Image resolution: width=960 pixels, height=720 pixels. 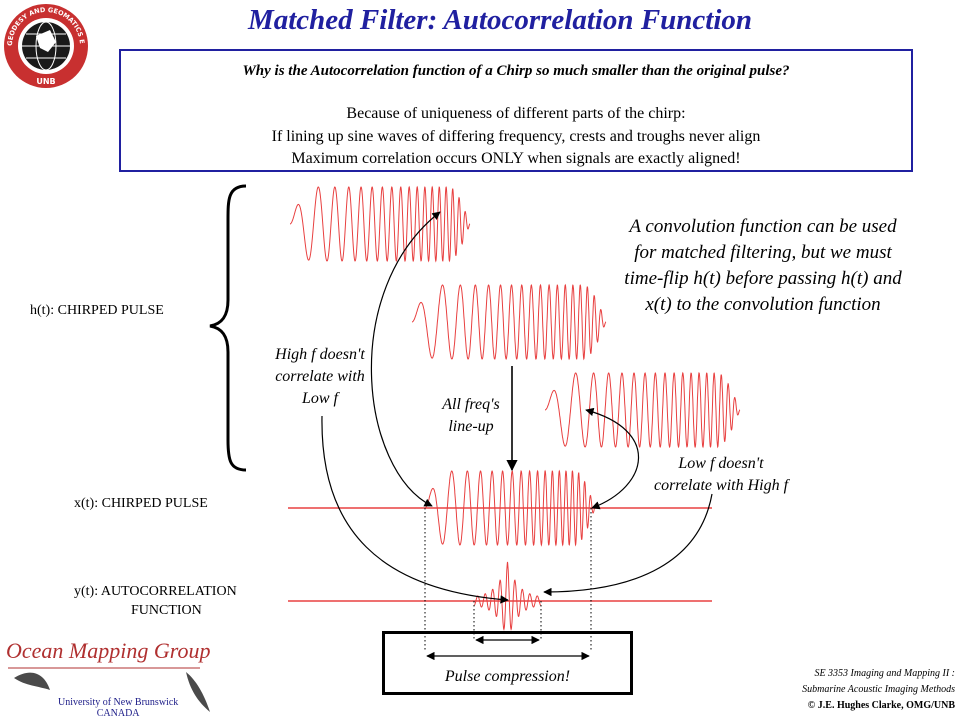 What do you see at coordinates (628, 545) in the screenshot?
I see `low-f-to-acf-arrow` at bounding box center [628, 545].